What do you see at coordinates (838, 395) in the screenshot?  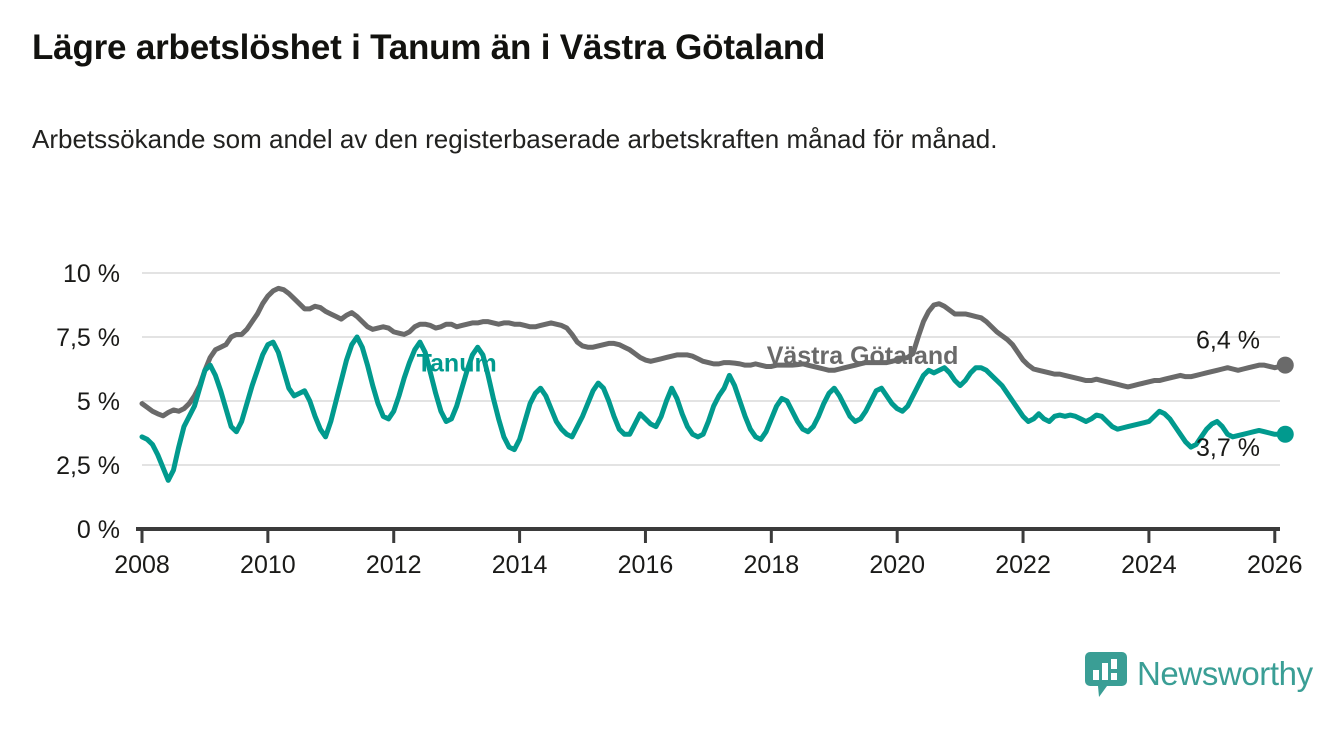 I see `chart-annotations: Tanum Västra Götaland 6,4 % 3,7 %` at bounding box center [838, 395].